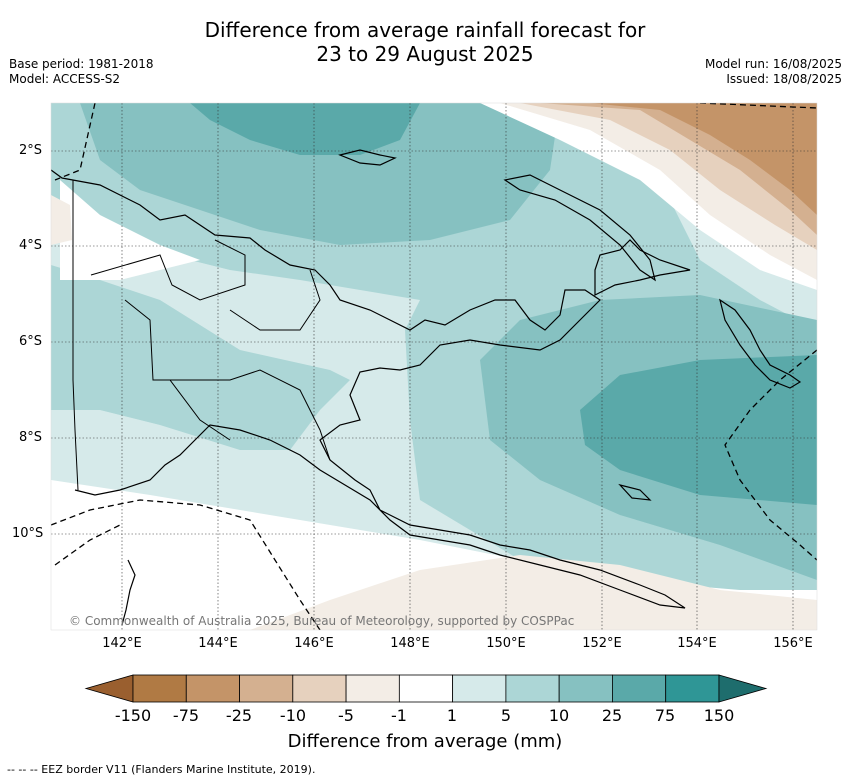 This screenshot has width=850, height=781. What do you see at coordinates (452, 715) in the screenshot?
I see `colorbar-tick: 1` at bounding box center [452, 715].